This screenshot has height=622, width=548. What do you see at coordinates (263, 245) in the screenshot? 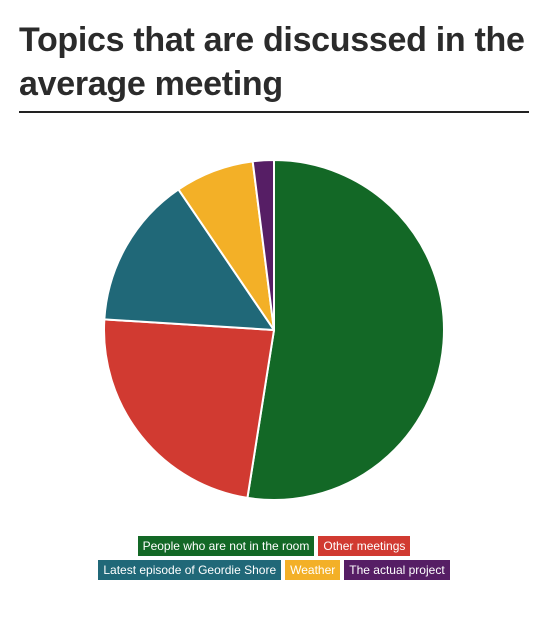
I see `pie-slice-the-actual-project` at bounding box center [263, 245].